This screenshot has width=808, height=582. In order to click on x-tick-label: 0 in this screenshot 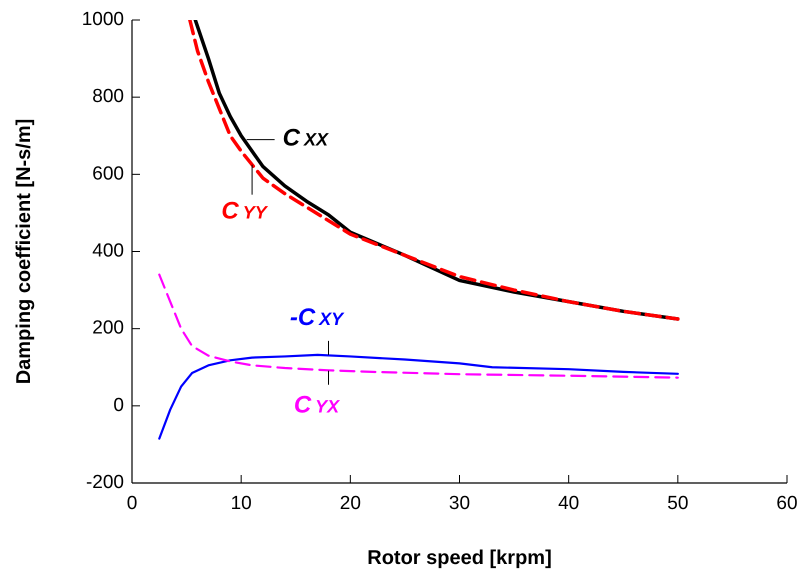, I will do `click(132, 503)`.